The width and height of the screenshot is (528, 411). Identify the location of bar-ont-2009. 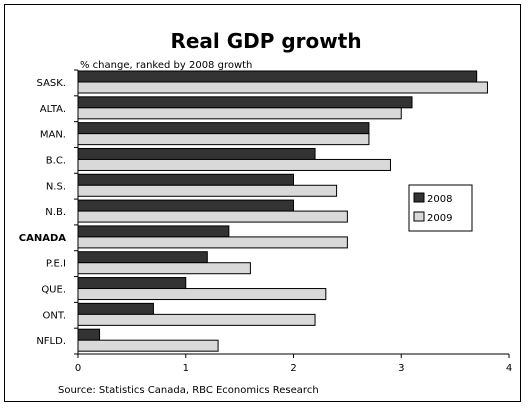
(196, 319).